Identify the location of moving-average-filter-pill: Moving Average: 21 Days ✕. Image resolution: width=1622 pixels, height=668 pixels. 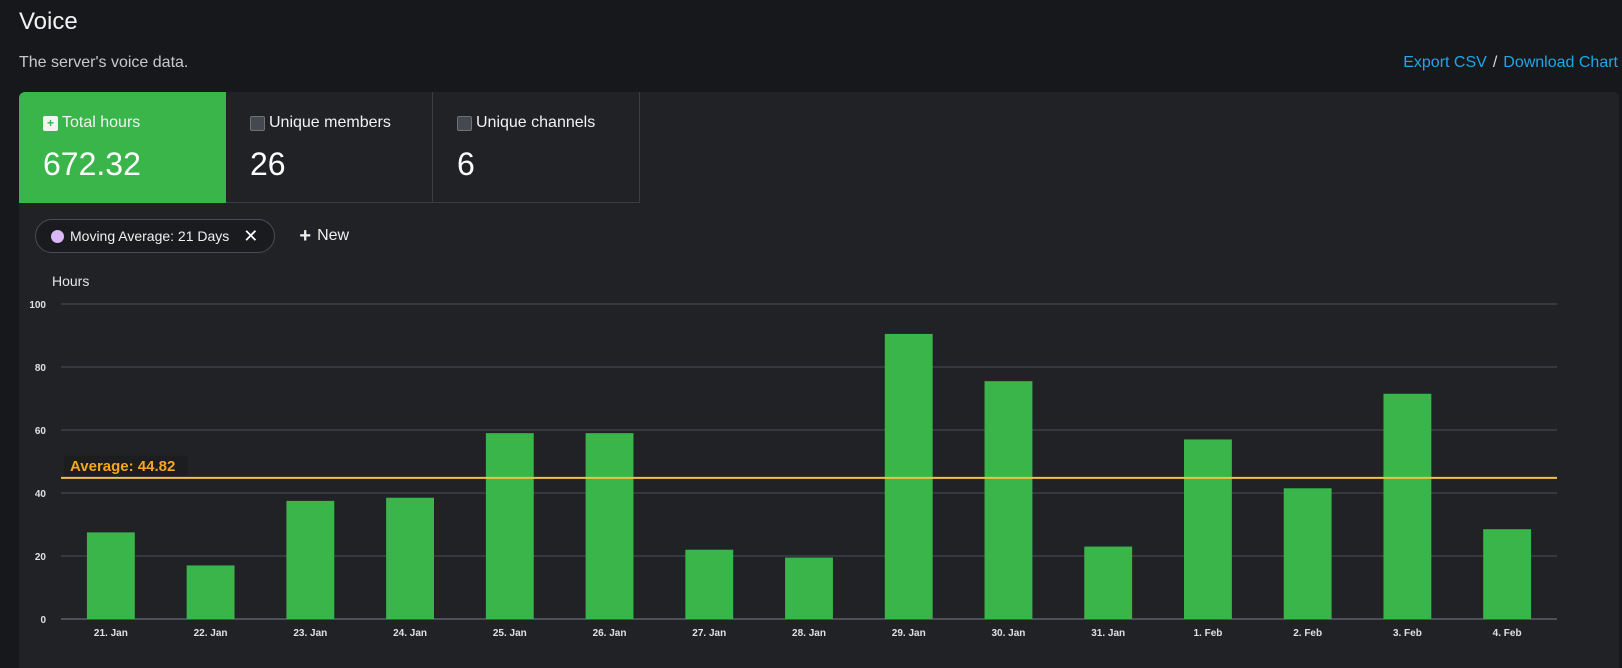
(155, 236).